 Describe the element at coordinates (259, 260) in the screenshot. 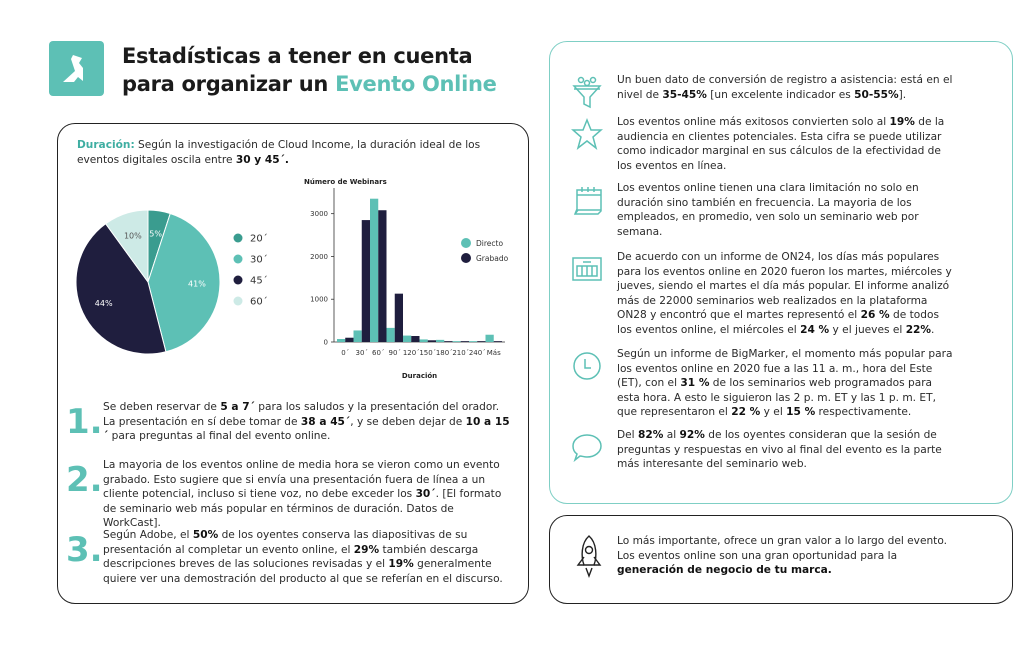

I see `legend-label: 30´` at that location.